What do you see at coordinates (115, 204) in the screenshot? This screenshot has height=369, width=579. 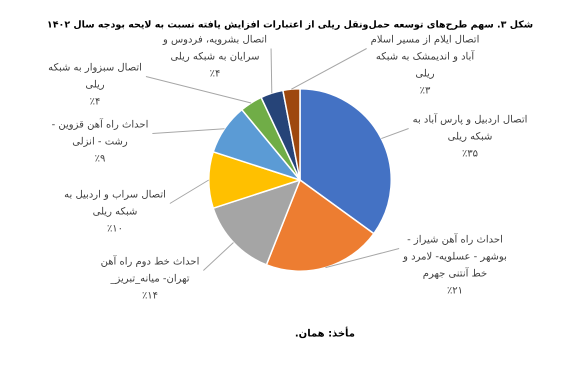 I see `slice-label: اتصال سراب و اردبیل به شبکه ریلی` at bounding box center [115, 204].